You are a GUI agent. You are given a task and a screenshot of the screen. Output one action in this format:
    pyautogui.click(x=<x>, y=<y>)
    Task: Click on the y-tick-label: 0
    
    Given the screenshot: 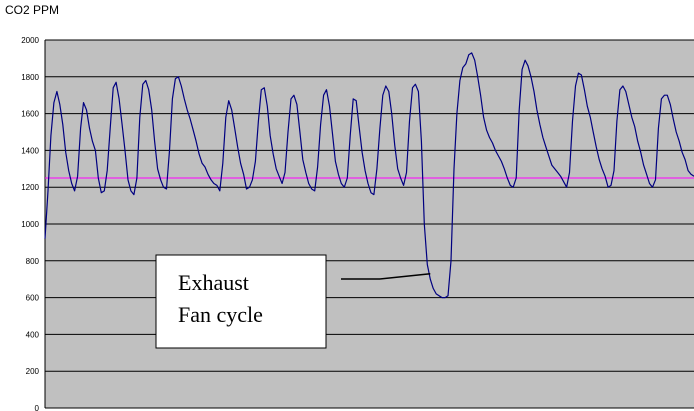 What is the action you would take?
    pyautogui.click(x=37, y=407)
    